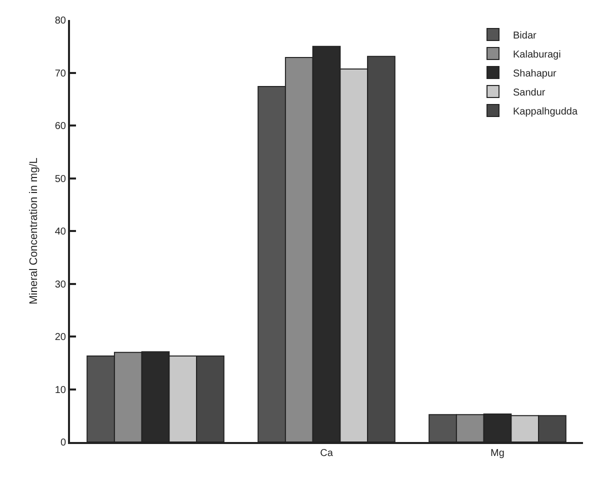 This screenshot has height=482, width=593. What do you see at coordinates (60, 390) in the screenshot?
I see `y-tick-label: 10` at bounding box center [60, 390].